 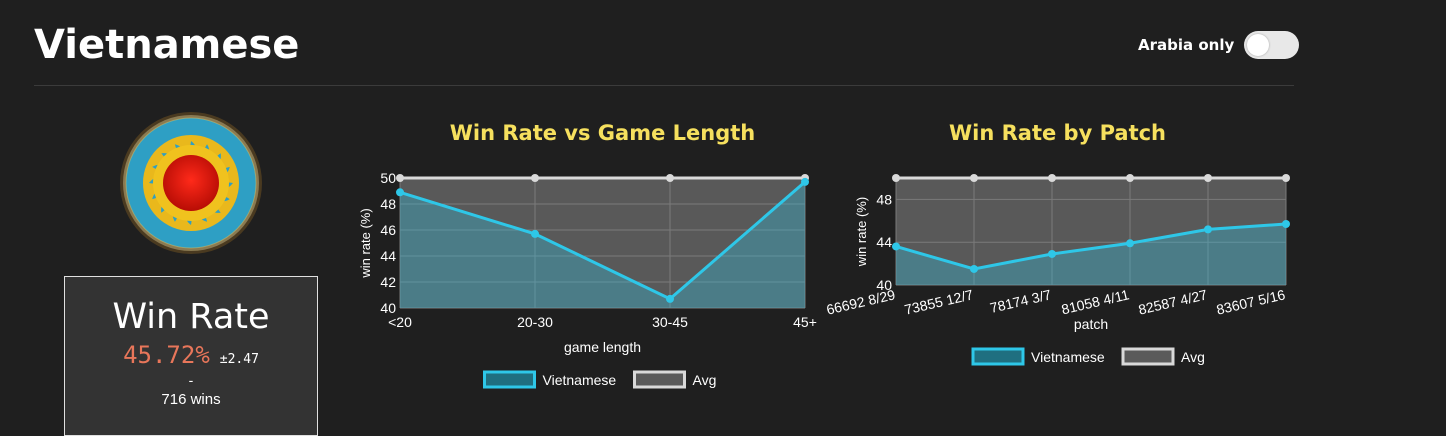 I want to click on x-tick-label: 20-30, so click(x=535, y=322).